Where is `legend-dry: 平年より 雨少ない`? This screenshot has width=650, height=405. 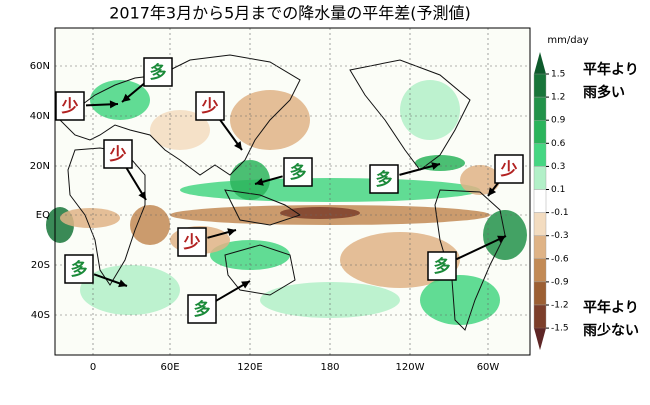 legend-dry: 平年より 雨少ない is located at coordinates (611, 319).